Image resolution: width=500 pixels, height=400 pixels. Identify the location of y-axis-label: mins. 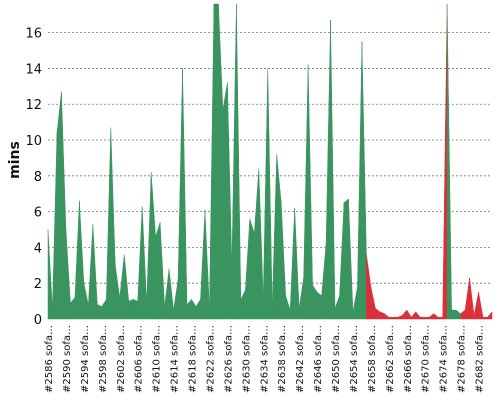
(15, 160).